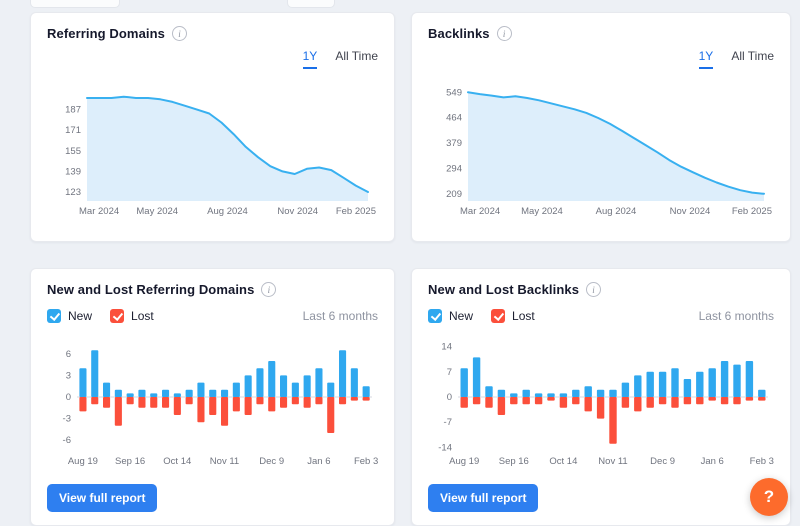 Image resolution: width=800 pixels, height=526 pixels. I want to click on svg-text: 187, so click(73, 110).